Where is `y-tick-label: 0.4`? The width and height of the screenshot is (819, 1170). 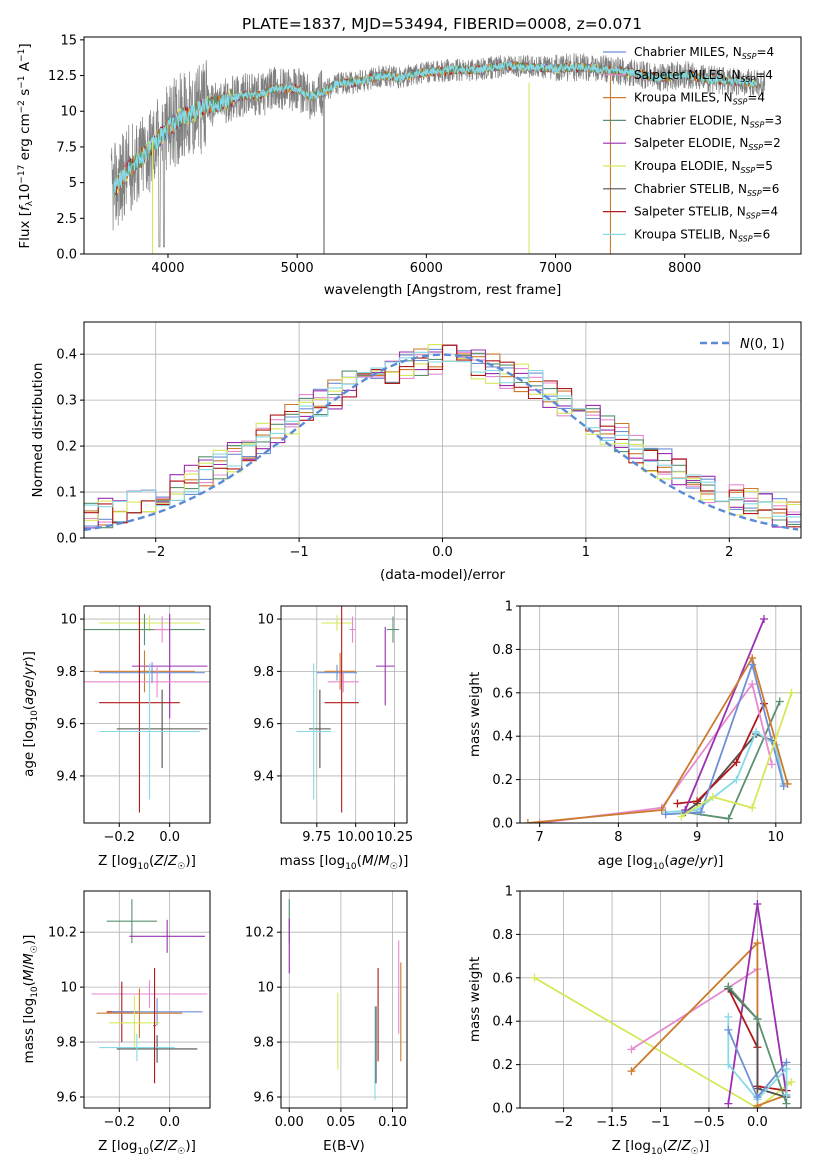 y-tick-label: 0.4 is located at coordinates (66, 355).